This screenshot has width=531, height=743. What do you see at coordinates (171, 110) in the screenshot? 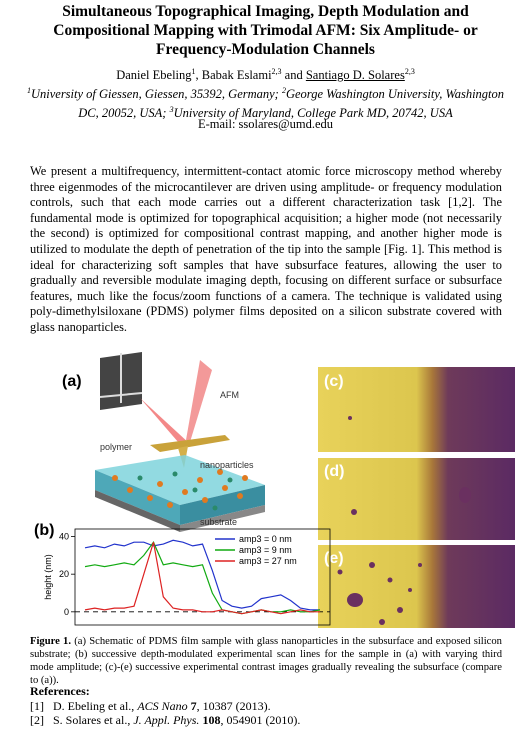
I see `affil-mark: 3` at bounding box center [171, 110].